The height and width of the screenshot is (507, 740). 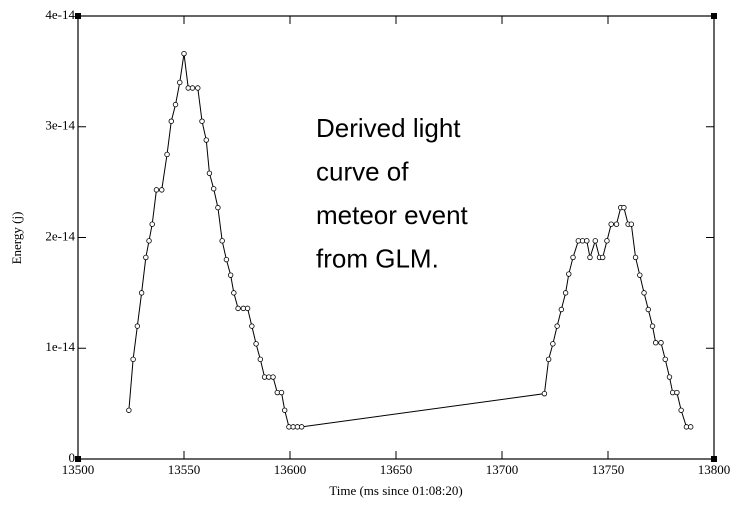 What do you see at coordinates (502, 469) in the screenshot?
I see `x-tick-label: 13700` at bounding box center [502, 469].